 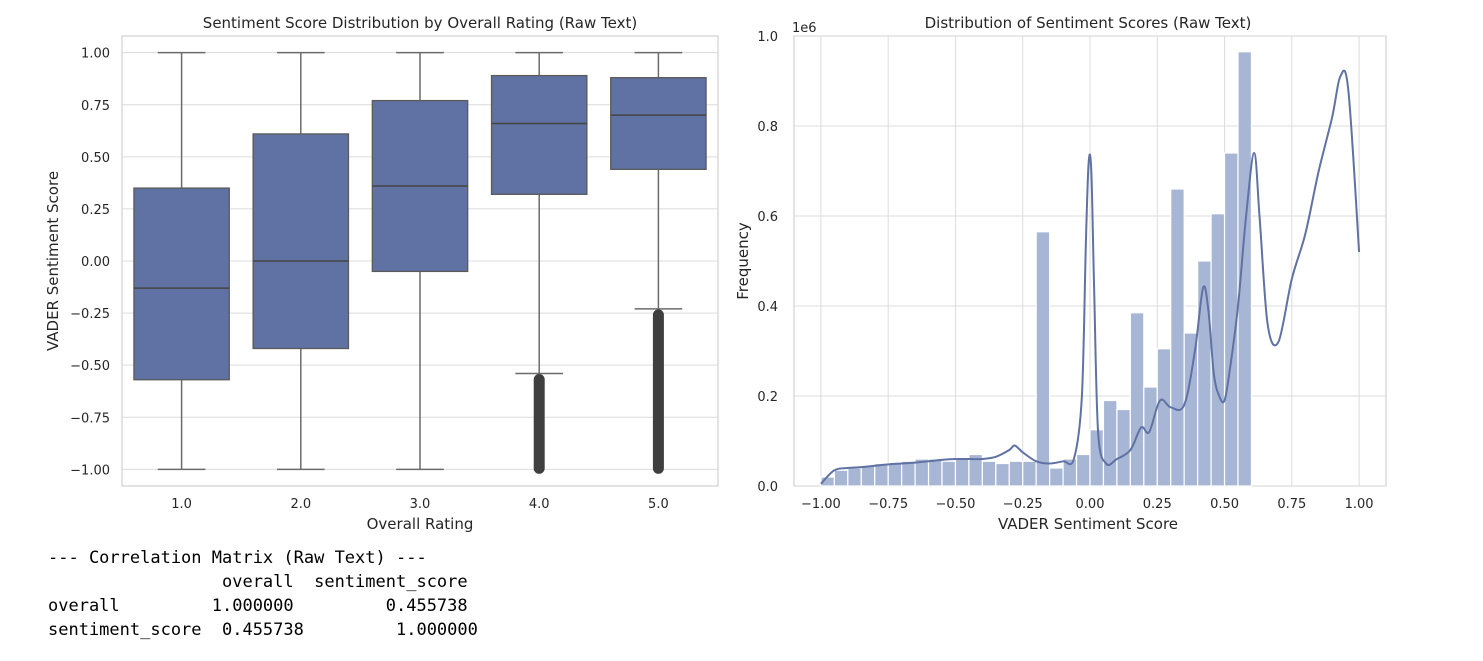 What do you see at coordinates (420, 524) in the screenshot?
I see `boxplot-x-axis-label: Overall Rating` at bounding box center [420, 524].